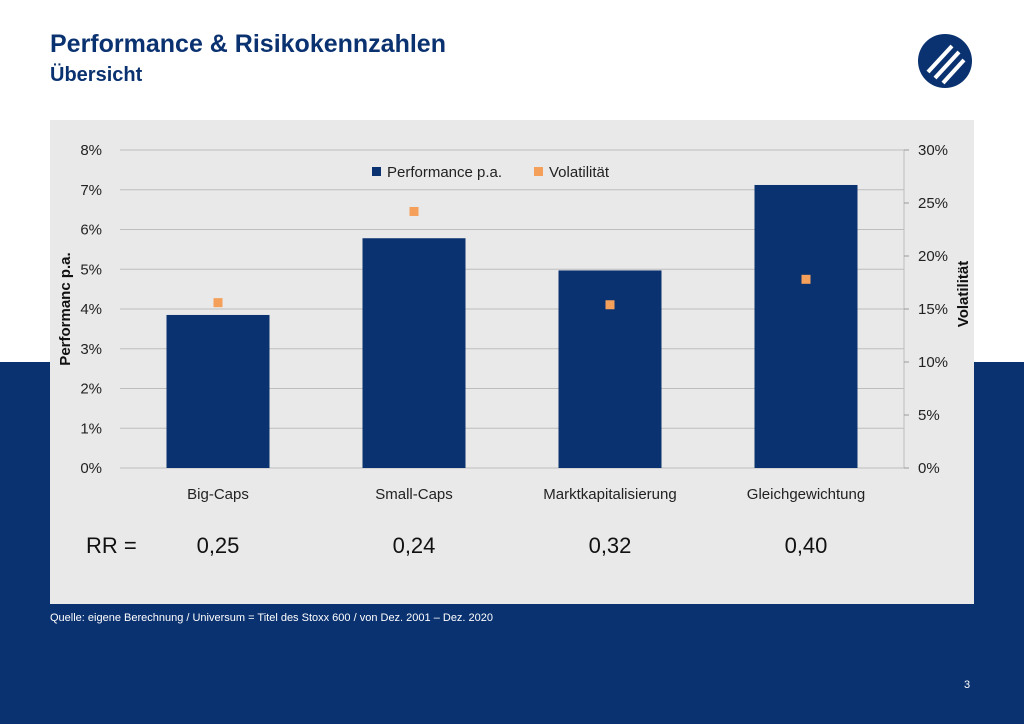  Describe the element at coordinates (579, 172) in the screenshot. I see `legend-label-volatility: Volatilität` at that location.